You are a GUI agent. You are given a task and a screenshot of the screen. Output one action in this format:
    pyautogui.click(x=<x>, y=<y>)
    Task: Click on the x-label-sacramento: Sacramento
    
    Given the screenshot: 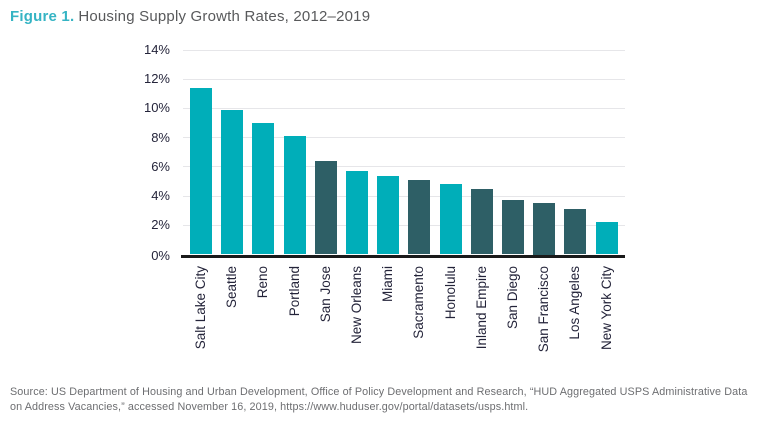 What is the action you would take?
    pyautogui.click(x=419, y=302)
    